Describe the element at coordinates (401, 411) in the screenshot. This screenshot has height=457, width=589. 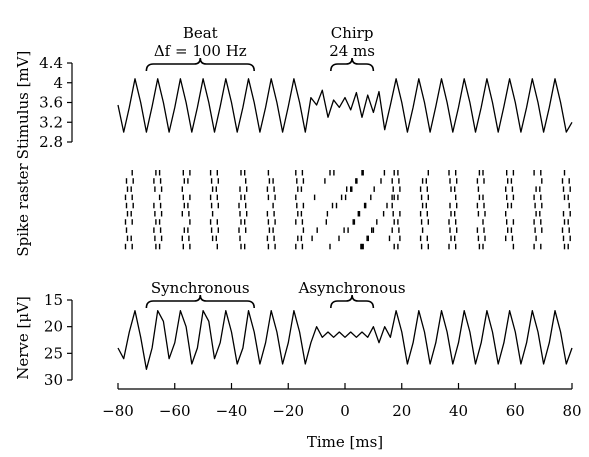
I see `x-tick-label-5: 20` at that location.